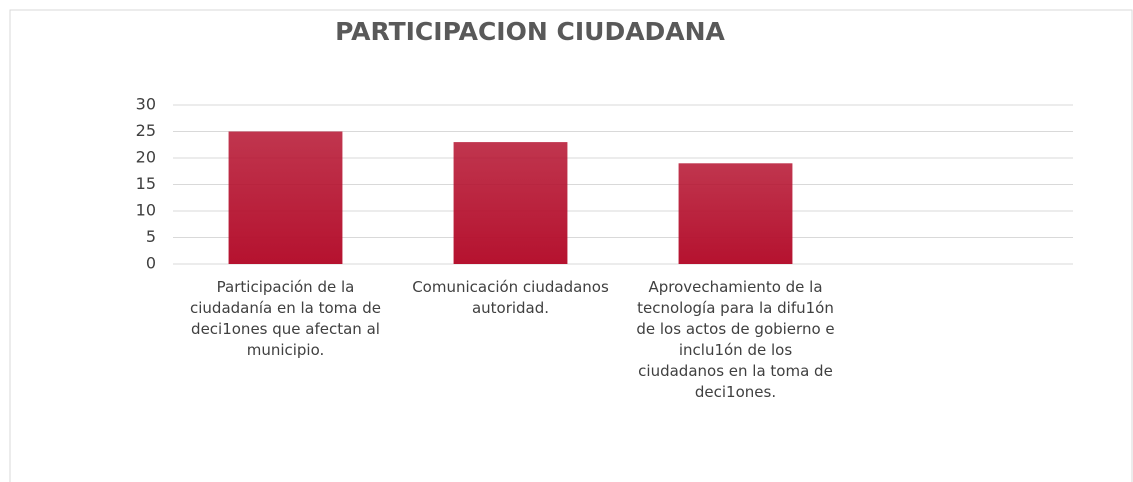 The height and width of the screenshot is (482, 1133). Describe the element at coordinates (146, 157) in the screenshot. I see `y-tick-label: 20` at that location.